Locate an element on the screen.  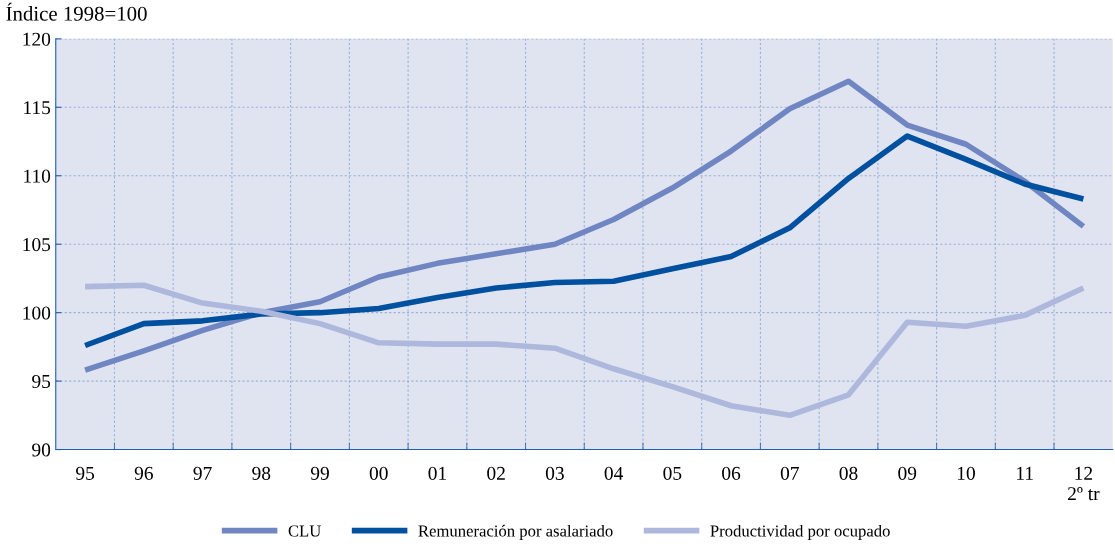
legend-label: Remuneración por asalariado is located at coordinates (515, 532).